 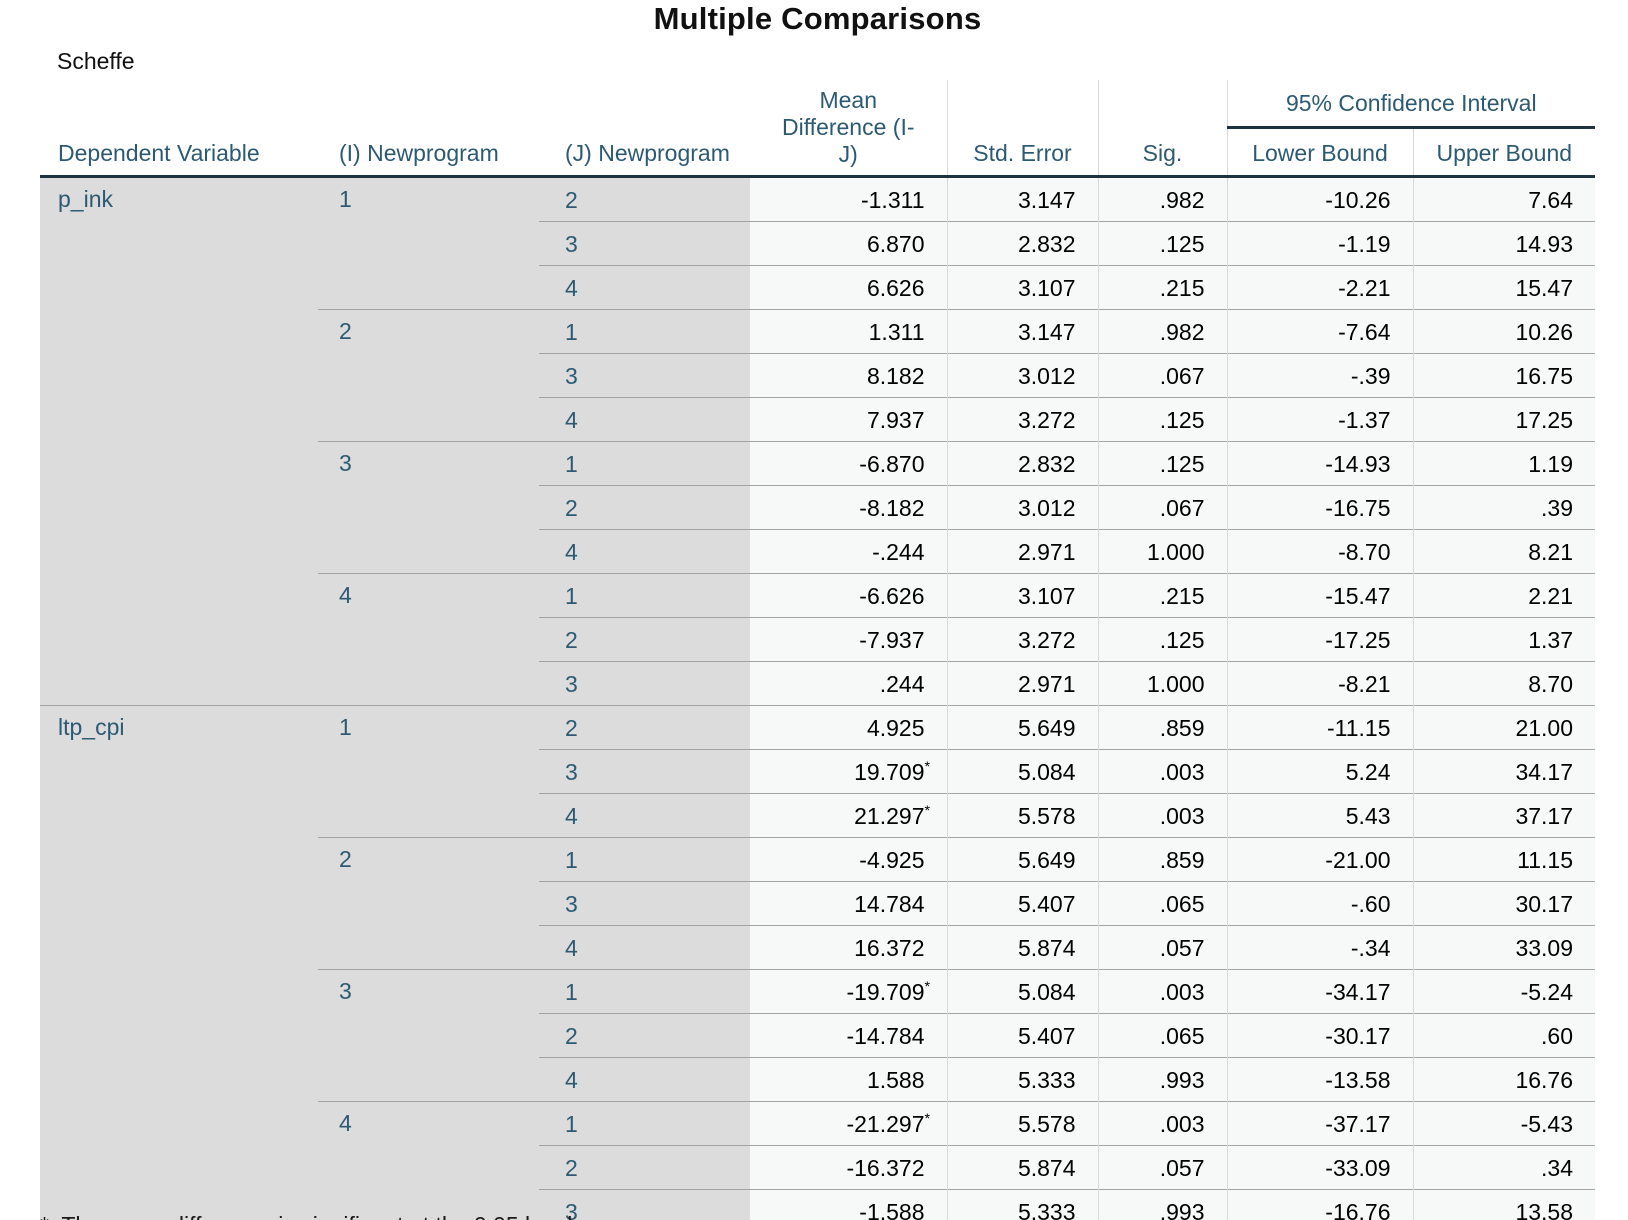 What do you see at coordinates (848, 419) in the screenshot?
I see `cell-mean-difference: 7.937` at bounding box center [848, 419].